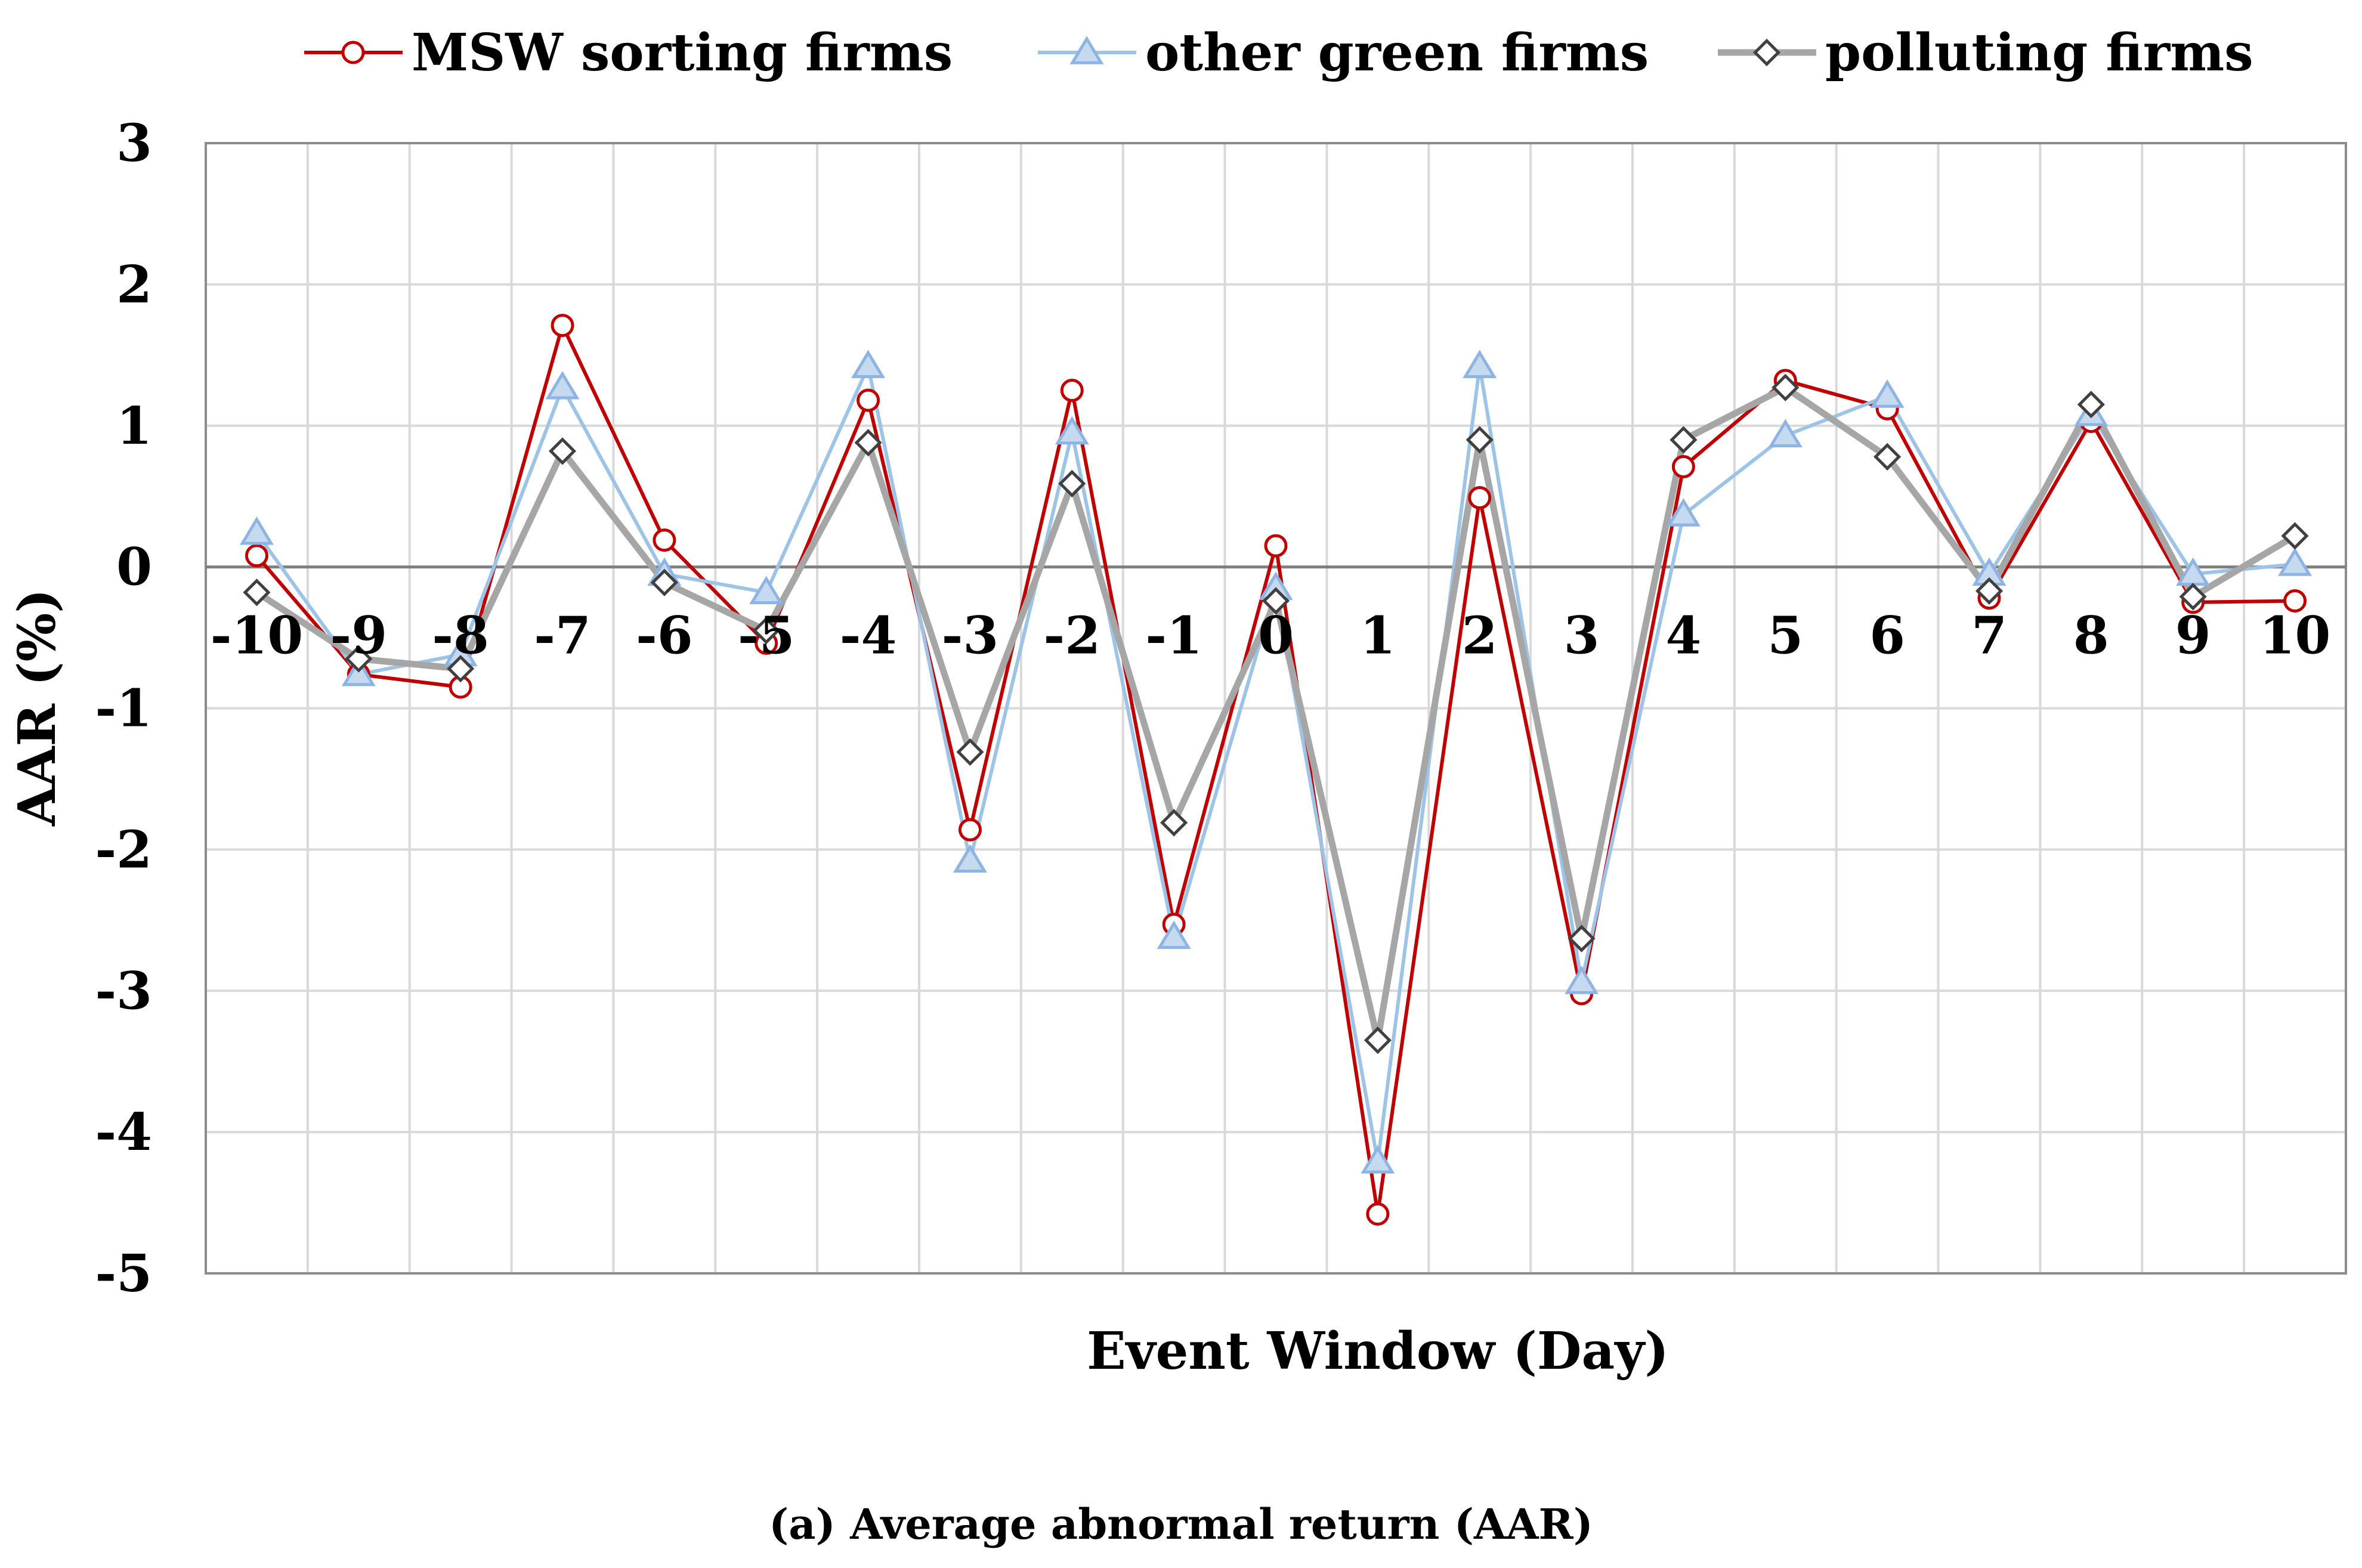 The image size is (2362, 1568). What do you see at coordinates (1378, 636) in the screenshot?
I see `x-tick-label: 1` at bounding box center [1378, 636].